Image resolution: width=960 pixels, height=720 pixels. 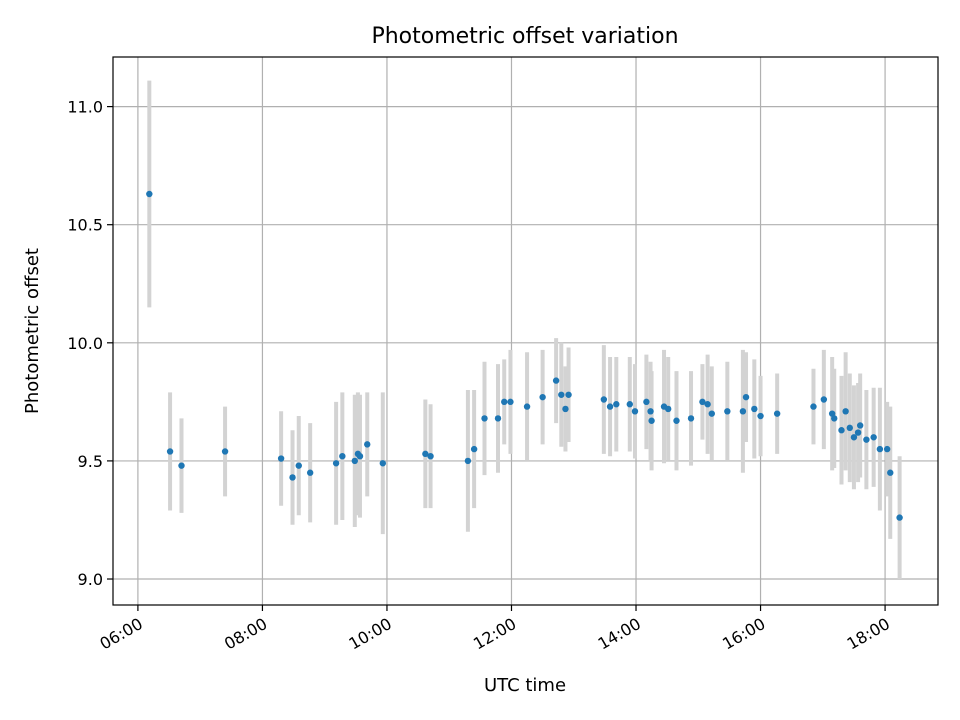 What do you see at coordinates (370, 634) in the screenshot?
I see `x-tick-label: 10:00` at bounding box center [370, 634].